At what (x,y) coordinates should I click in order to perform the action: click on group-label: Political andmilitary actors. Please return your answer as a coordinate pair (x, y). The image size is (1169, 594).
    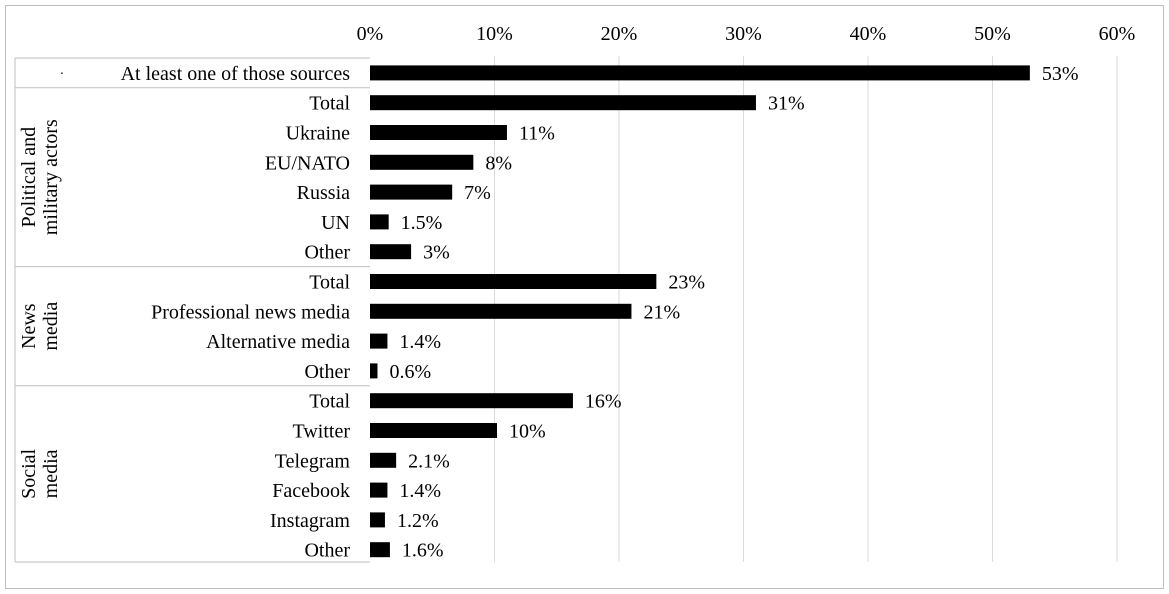
    Looking at the image, I should click on (40, 177).